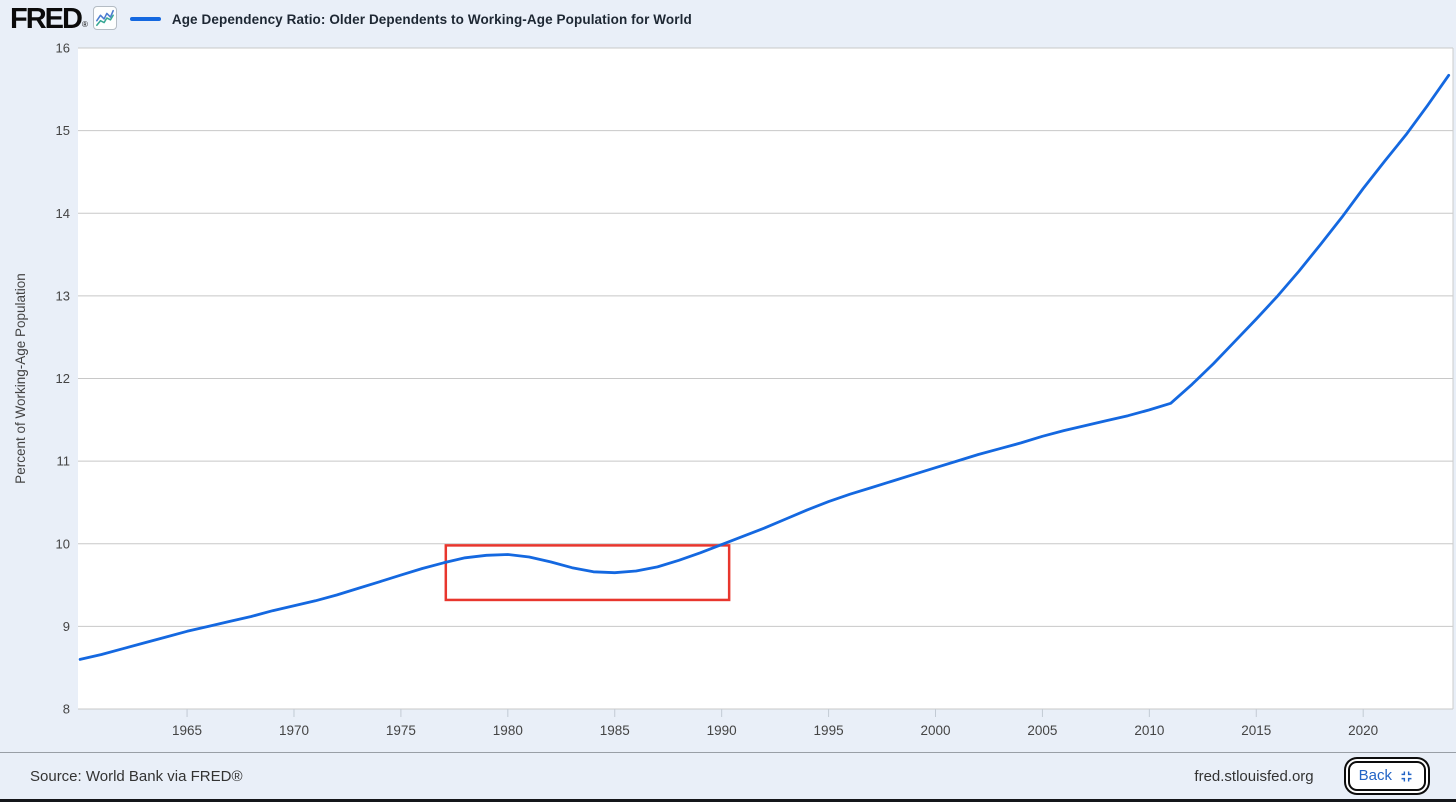 The height and width of the screenshot is (802, 1456). What do you see at coordinates (401, 730) in the screenshot?
I see `x-tick-label: 1975` at bounding box center [401, 730].